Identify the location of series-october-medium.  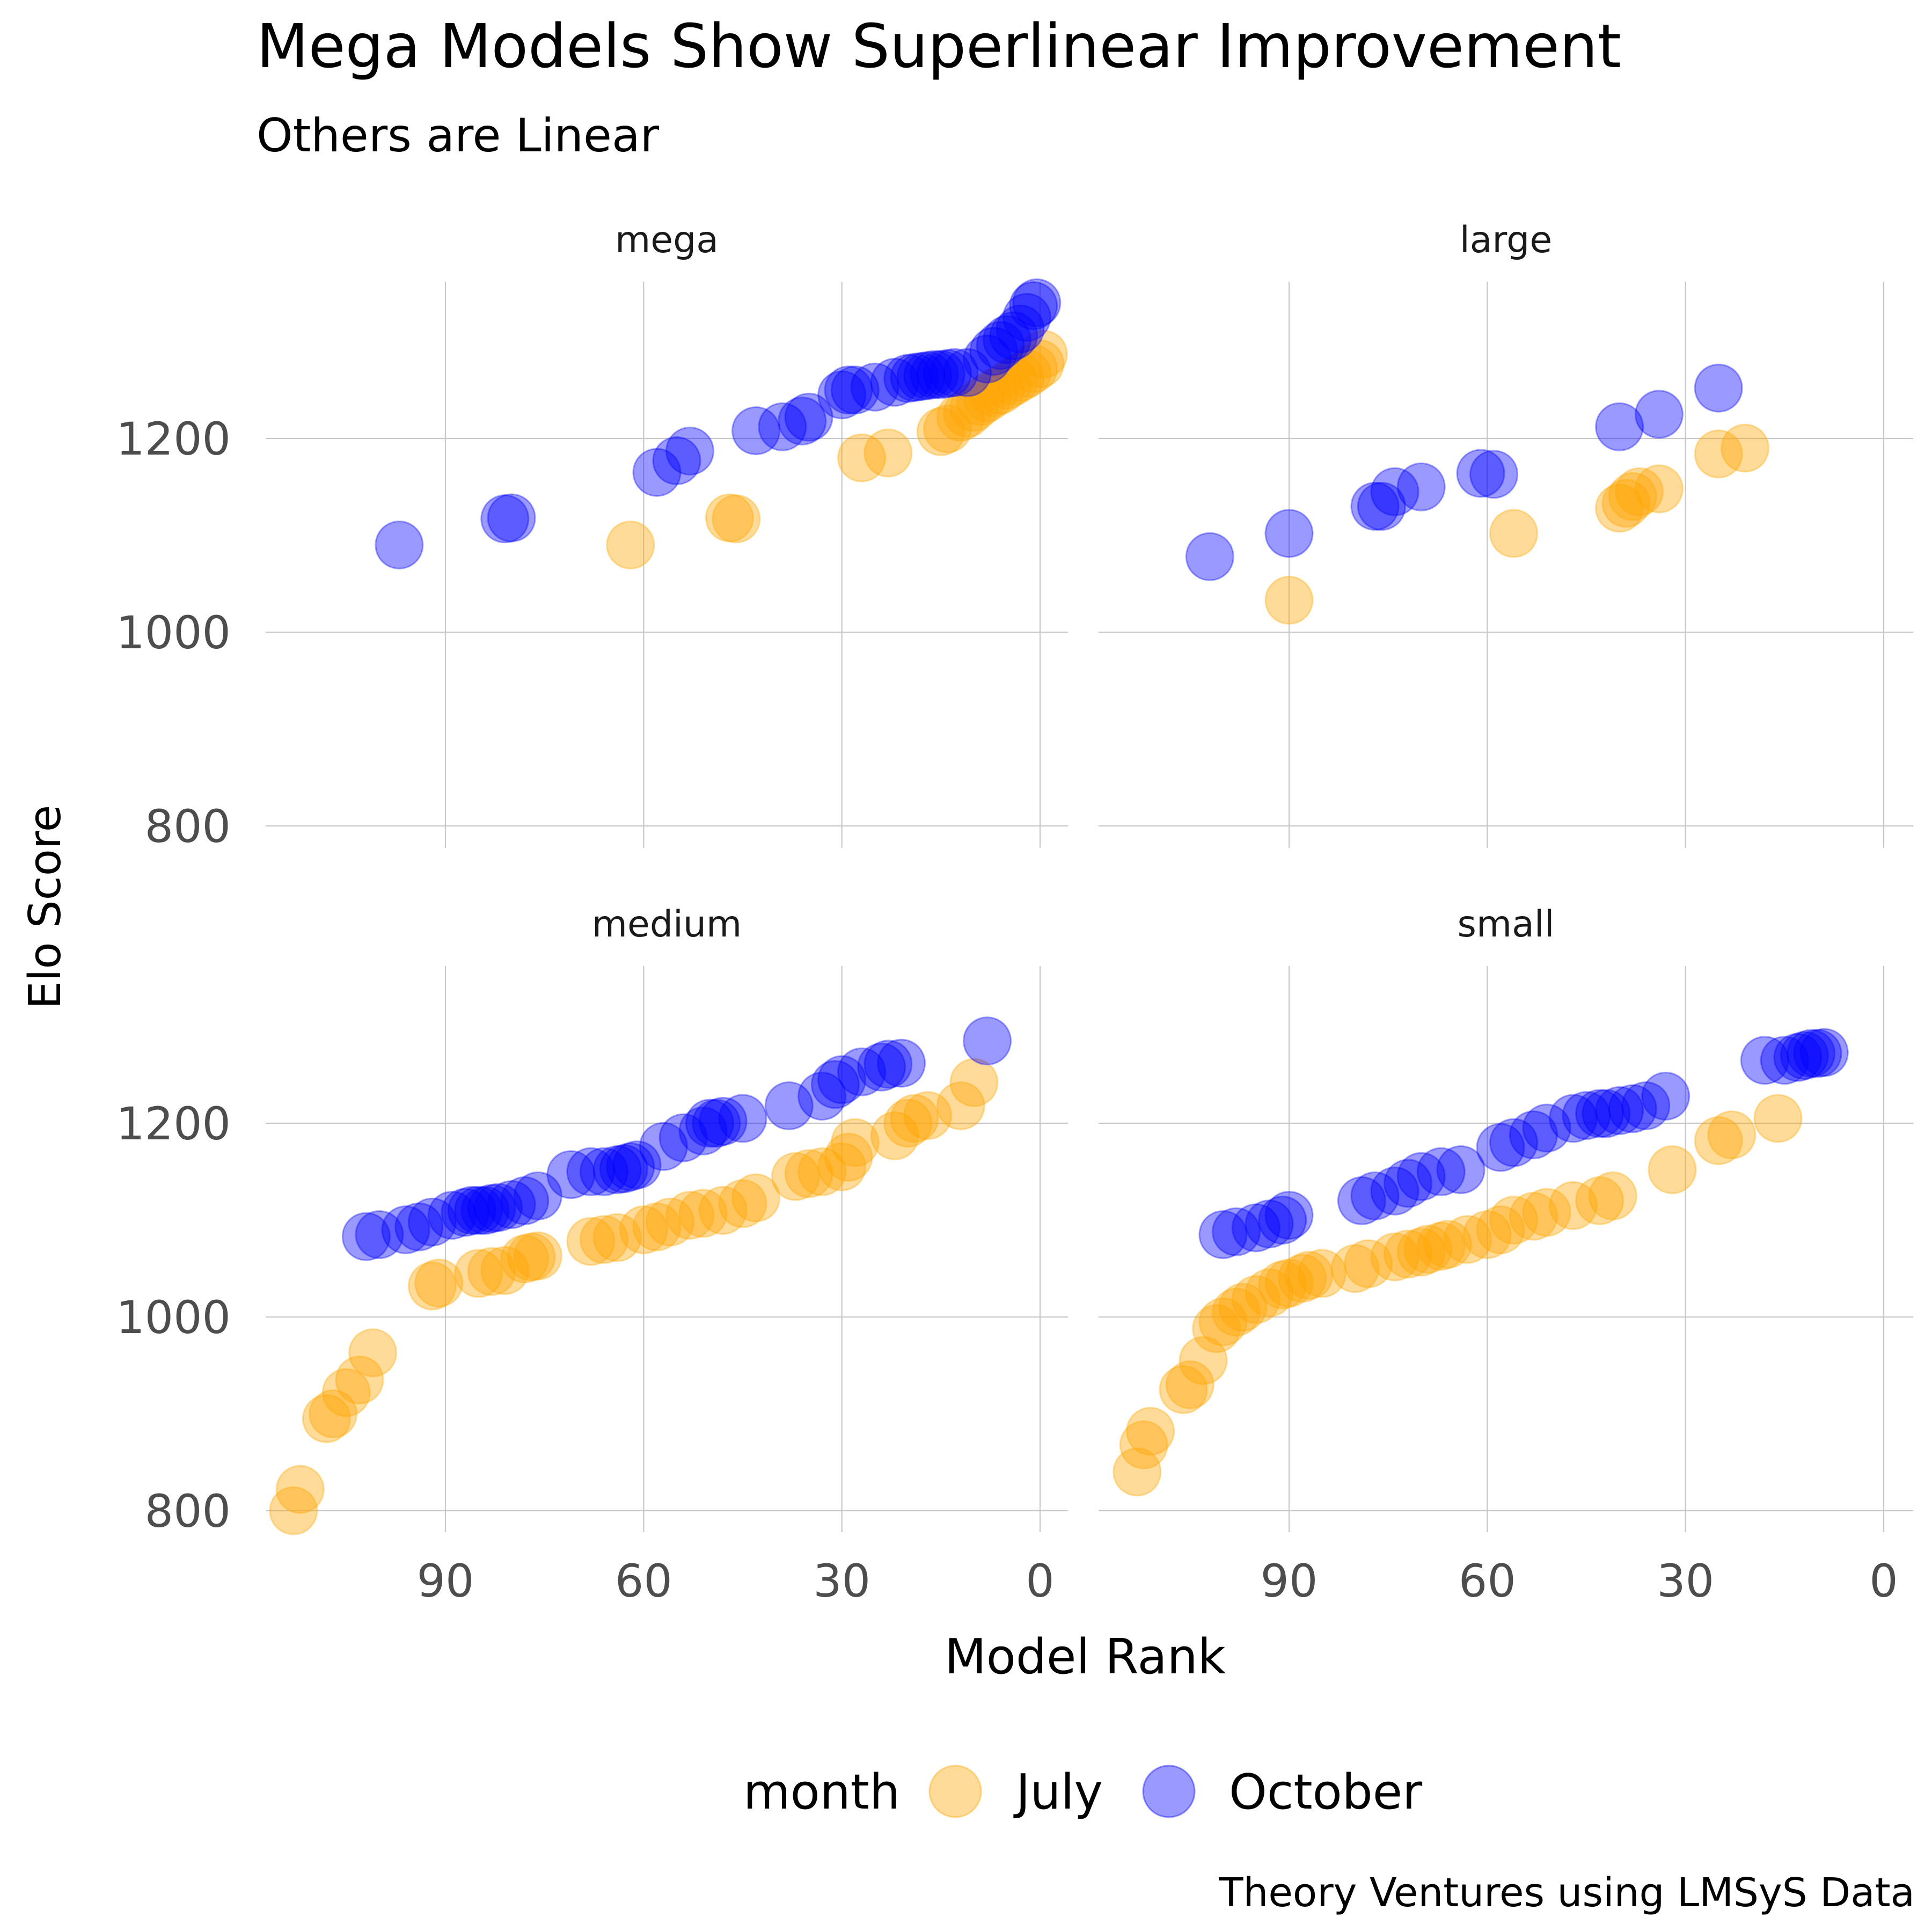
(676, 1138).